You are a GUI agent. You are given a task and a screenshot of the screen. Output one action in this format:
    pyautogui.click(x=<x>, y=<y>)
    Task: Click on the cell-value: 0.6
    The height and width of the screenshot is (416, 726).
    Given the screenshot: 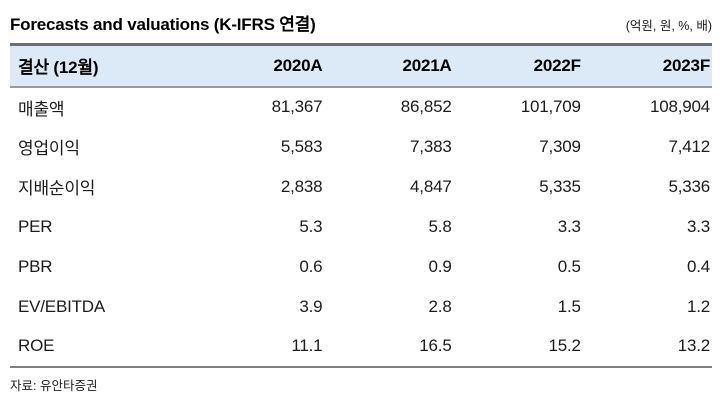 What is the action you would take?
    pyautogui.click(x=311, y=266)
    